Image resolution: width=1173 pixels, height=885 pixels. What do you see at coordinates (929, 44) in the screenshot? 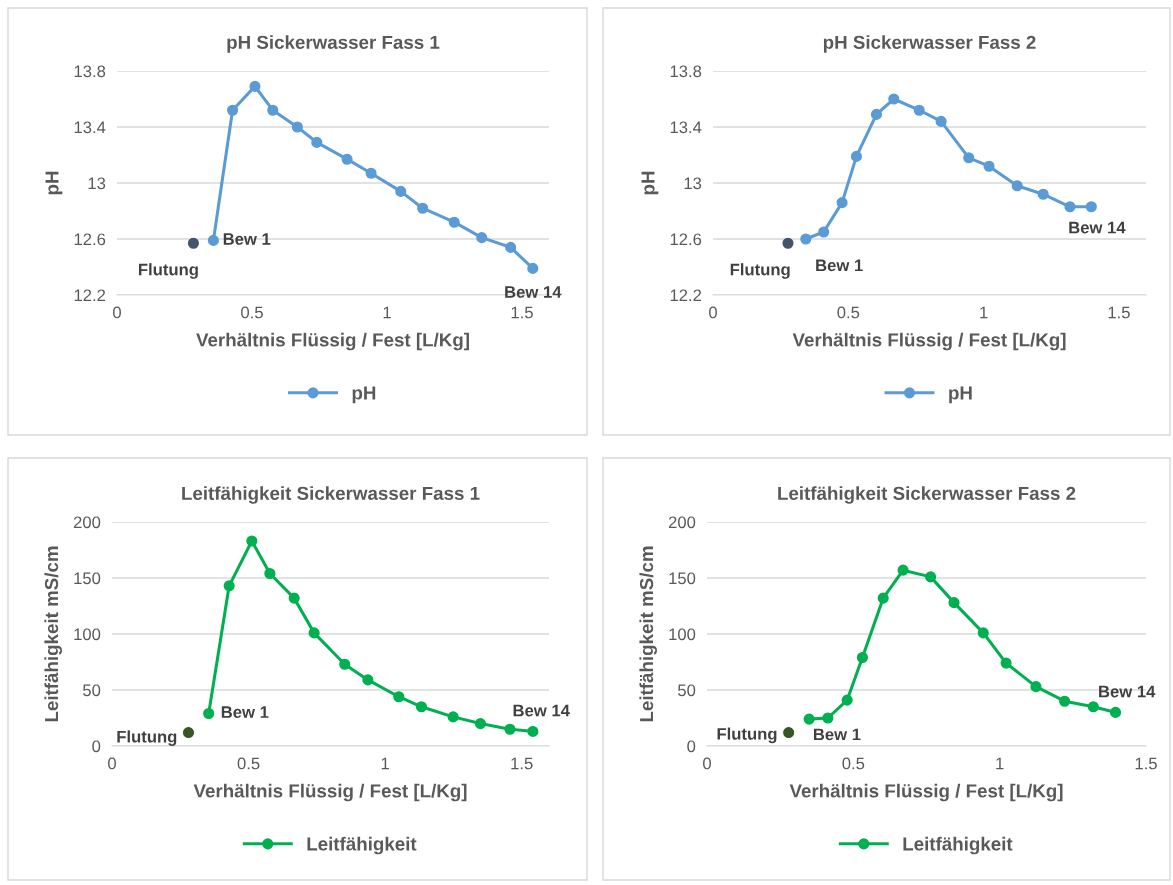
I see `chart-title: pH Sickerwasser Fass 2` at bounding box center [929, 44].